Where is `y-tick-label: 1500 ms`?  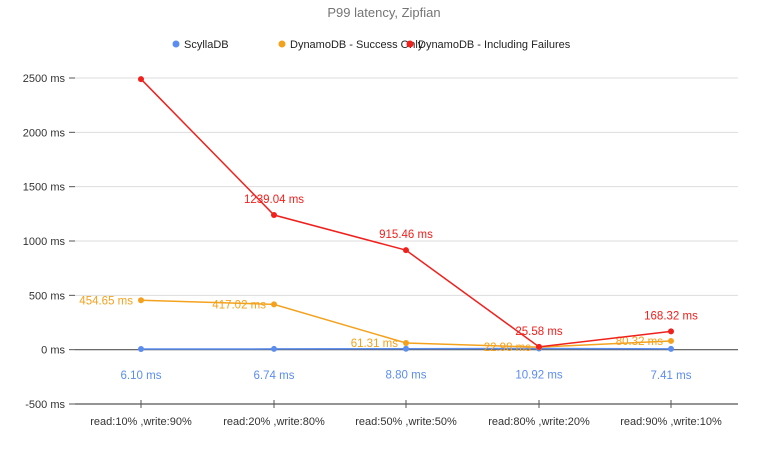 y-tick-label: 1500 ms is located at coordinates (44, 188).